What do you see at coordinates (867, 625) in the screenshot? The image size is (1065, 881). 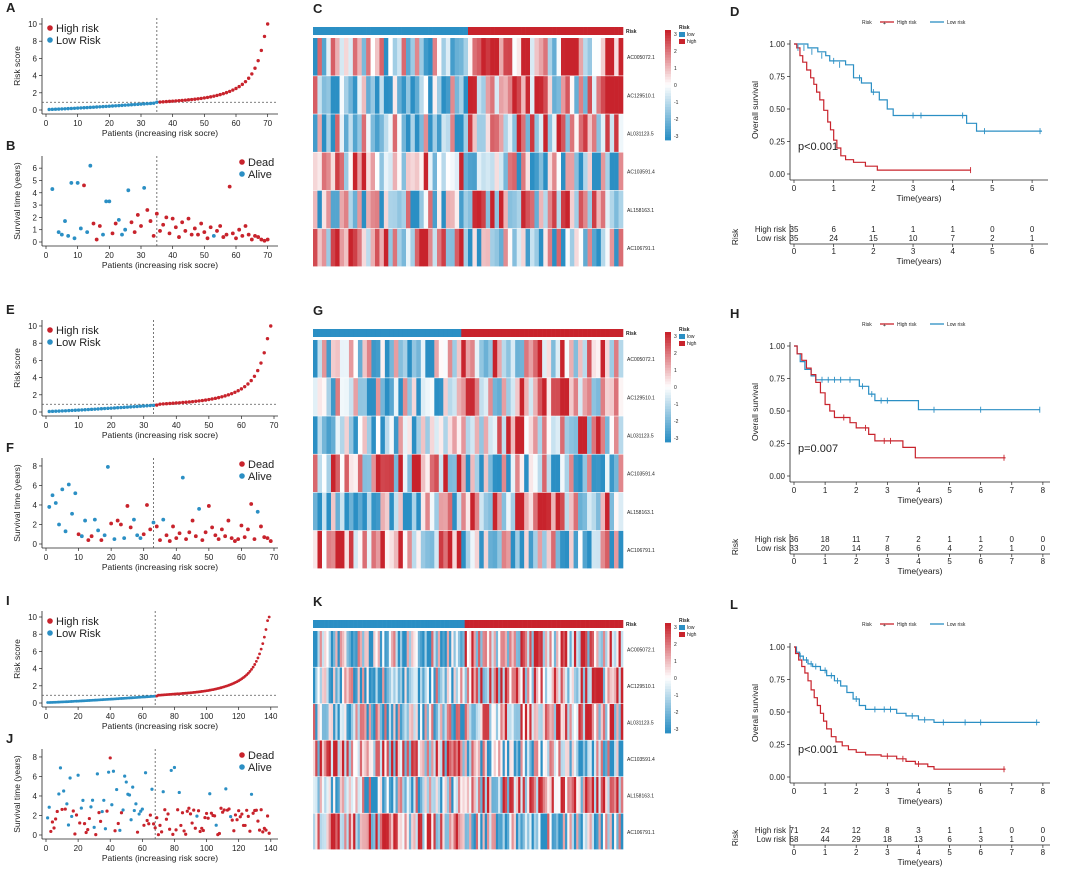 I see `km-legend-title: Risk` at bounding box center [867, 625].